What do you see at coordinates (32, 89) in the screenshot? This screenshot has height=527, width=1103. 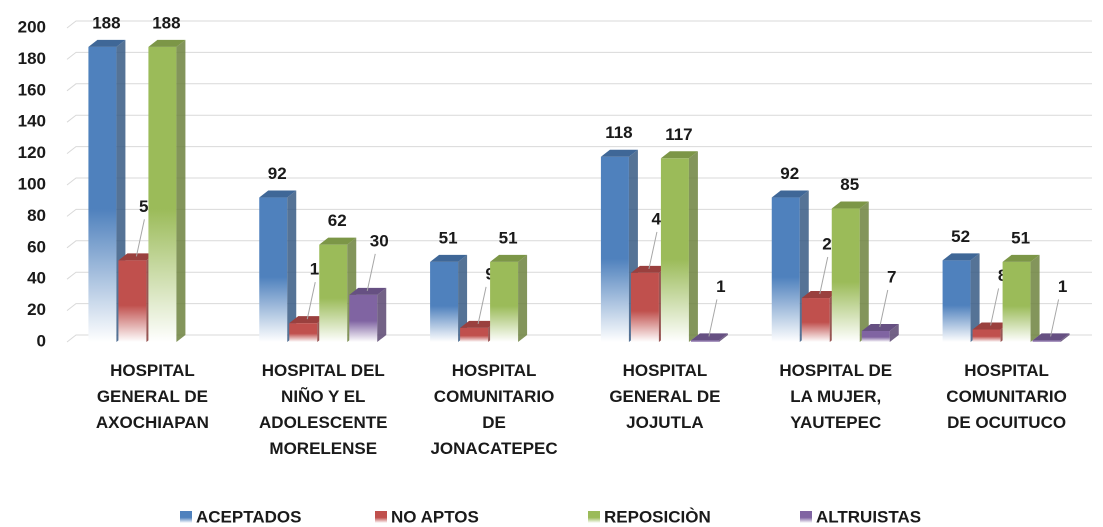 I see `y-tick-label: 160` at bounding box center [32, 89].